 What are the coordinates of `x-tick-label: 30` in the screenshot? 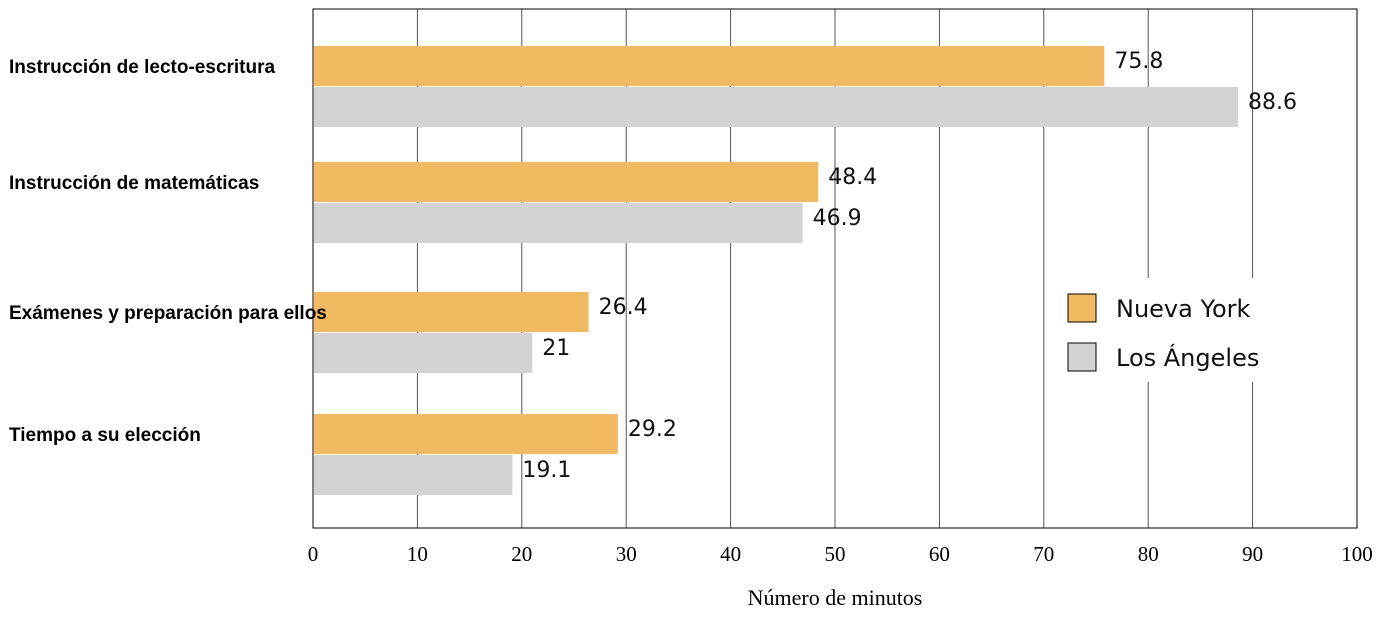 It's located at (626, 554).